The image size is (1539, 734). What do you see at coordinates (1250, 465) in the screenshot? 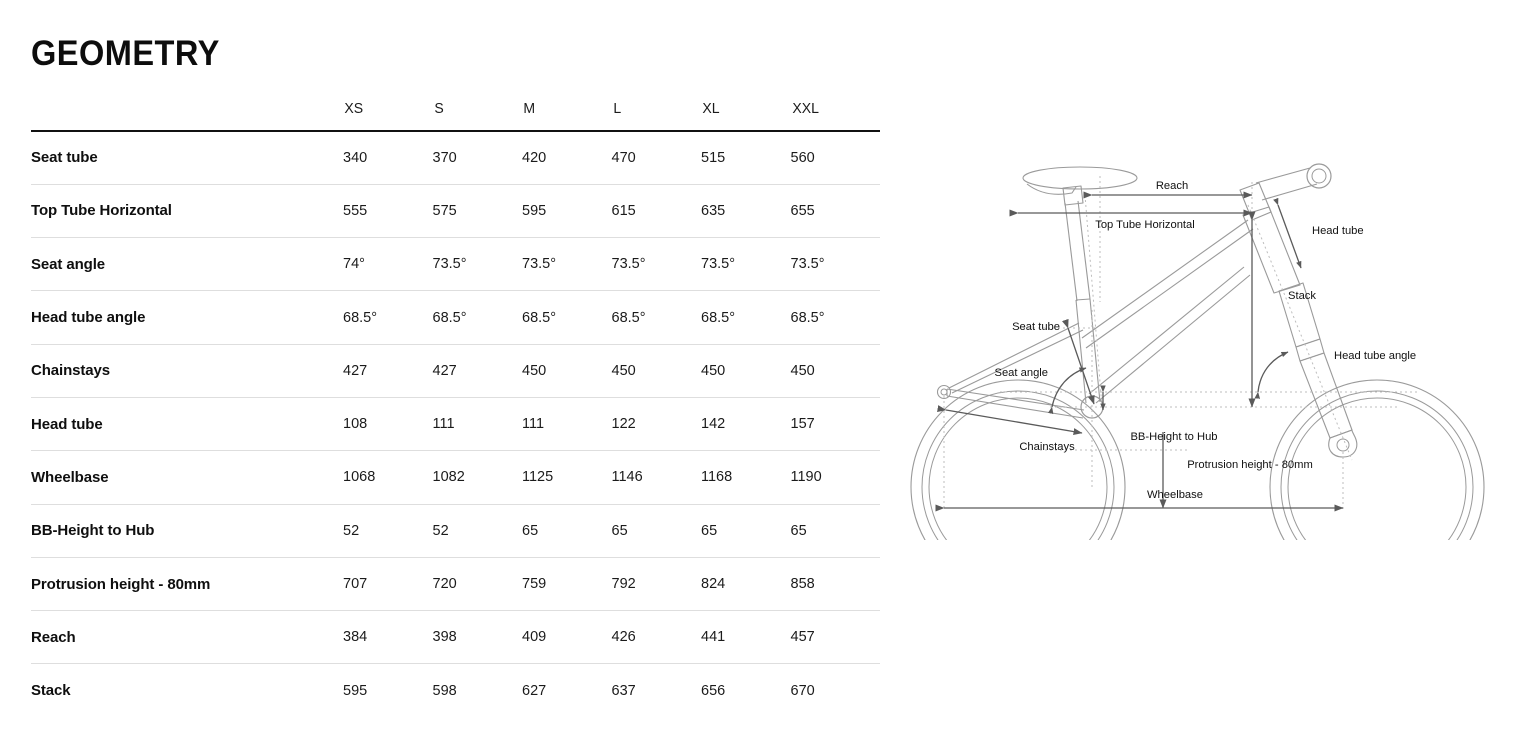
I see `label-protrusion-height: Protrusion height - 80mm` at bounding box center [1250, 465].